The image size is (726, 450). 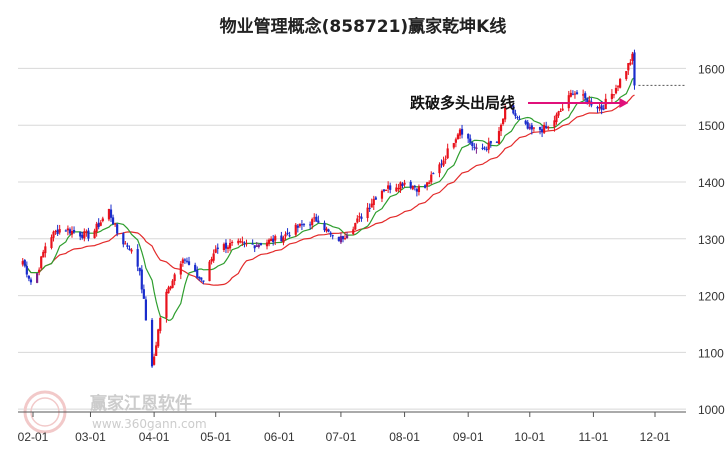 I want to click on x-tick-label: 08-01, so click(x=404, y=437).